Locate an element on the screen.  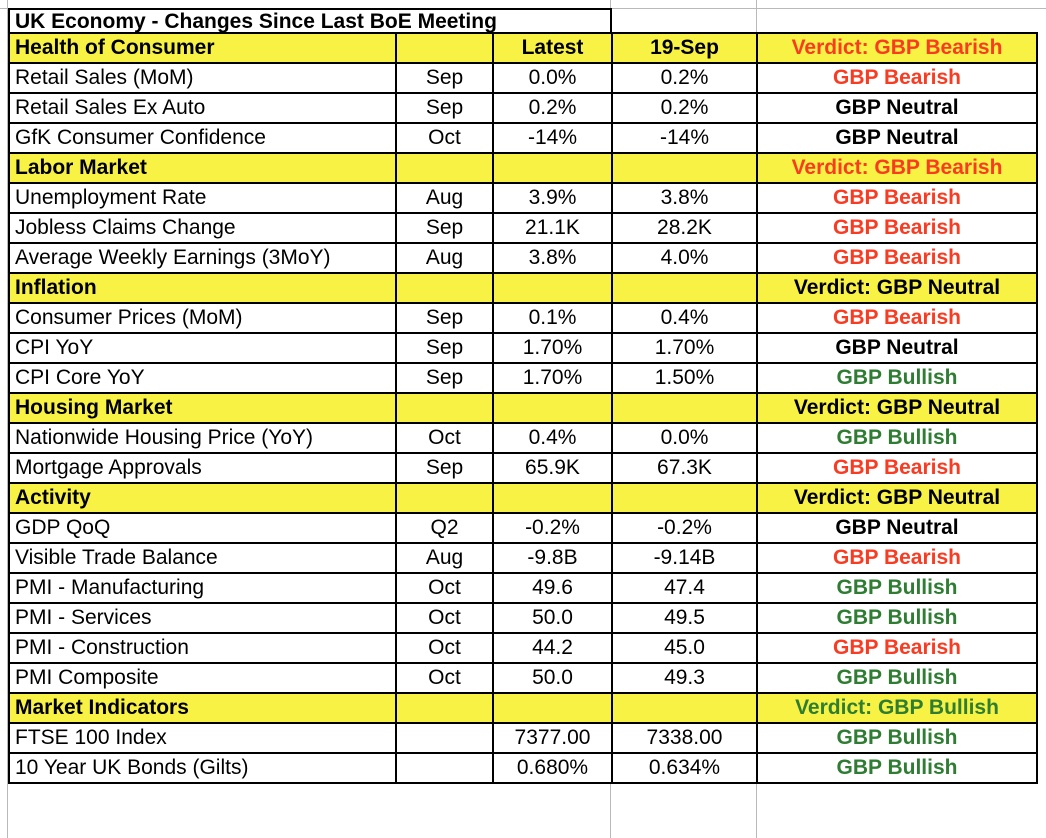
indicator-name-cell: PMI Composite is located at coordinates (202, 678).